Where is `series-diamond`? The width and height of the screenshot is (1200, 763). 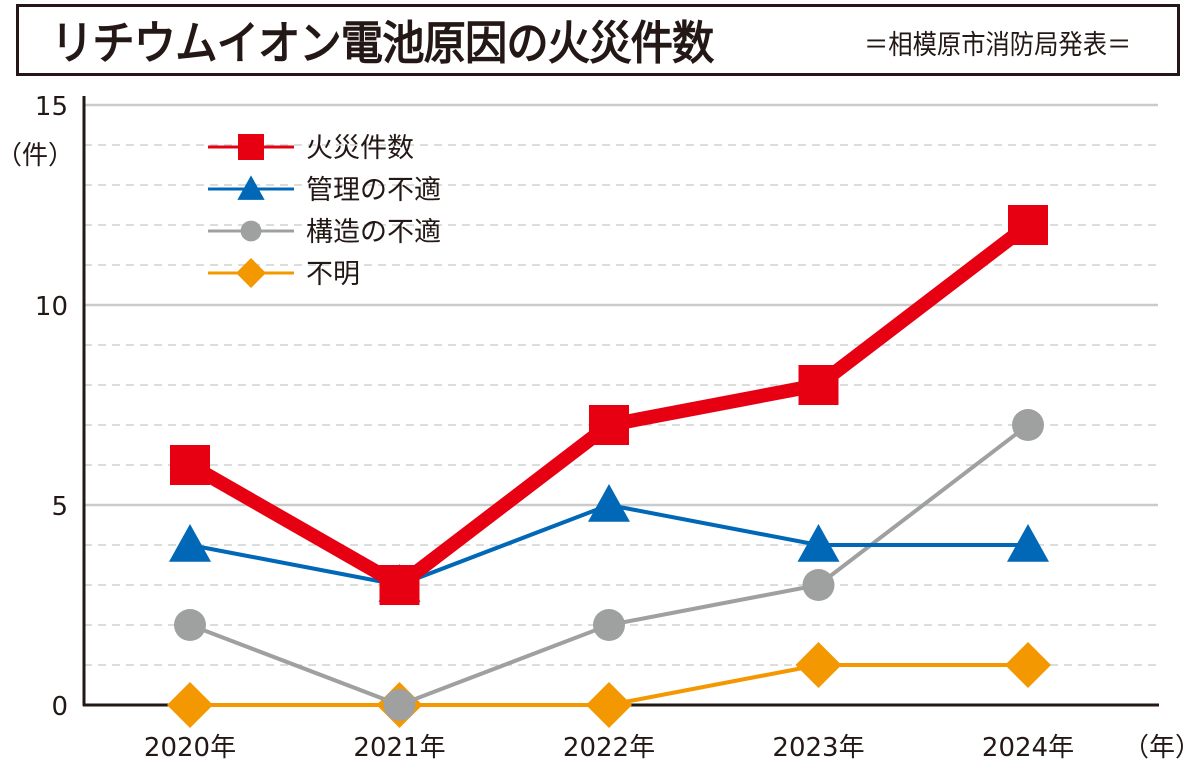 series-diamond is located at coordinates (609, 685).